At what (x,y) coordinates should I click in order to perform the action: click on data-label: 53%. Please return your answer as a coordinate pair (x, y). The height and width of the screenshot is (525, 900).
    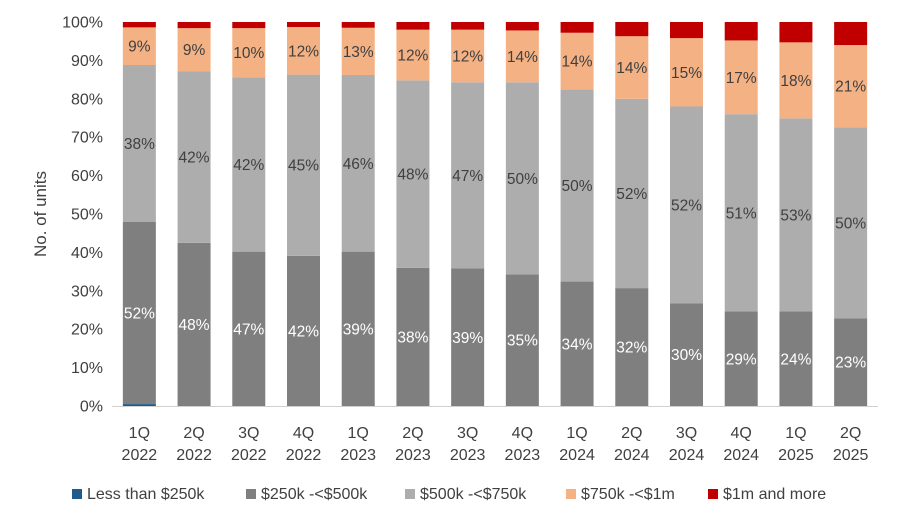
    Looking at the image, I should click on (795, 215).